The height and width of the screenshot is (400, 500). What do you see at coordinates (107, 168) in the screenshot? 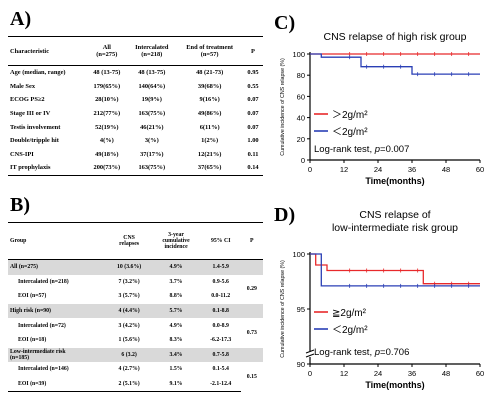
I see `table-cell: 200(73%)` at bounding box center [107, 168].